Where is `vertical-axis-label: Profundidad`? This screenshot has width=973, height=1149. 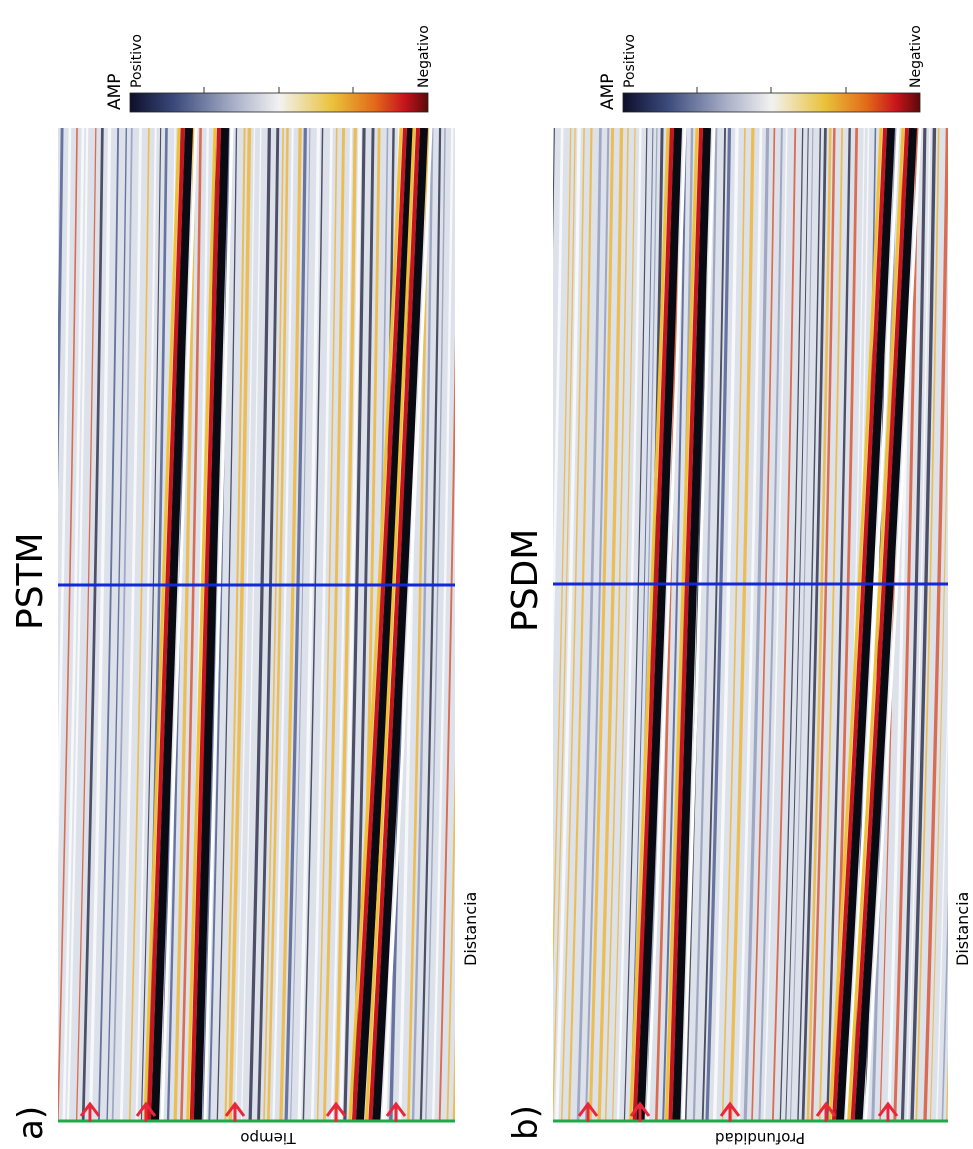
vertical-axis-label: Profundidad is located at coordinates (760, 1138).